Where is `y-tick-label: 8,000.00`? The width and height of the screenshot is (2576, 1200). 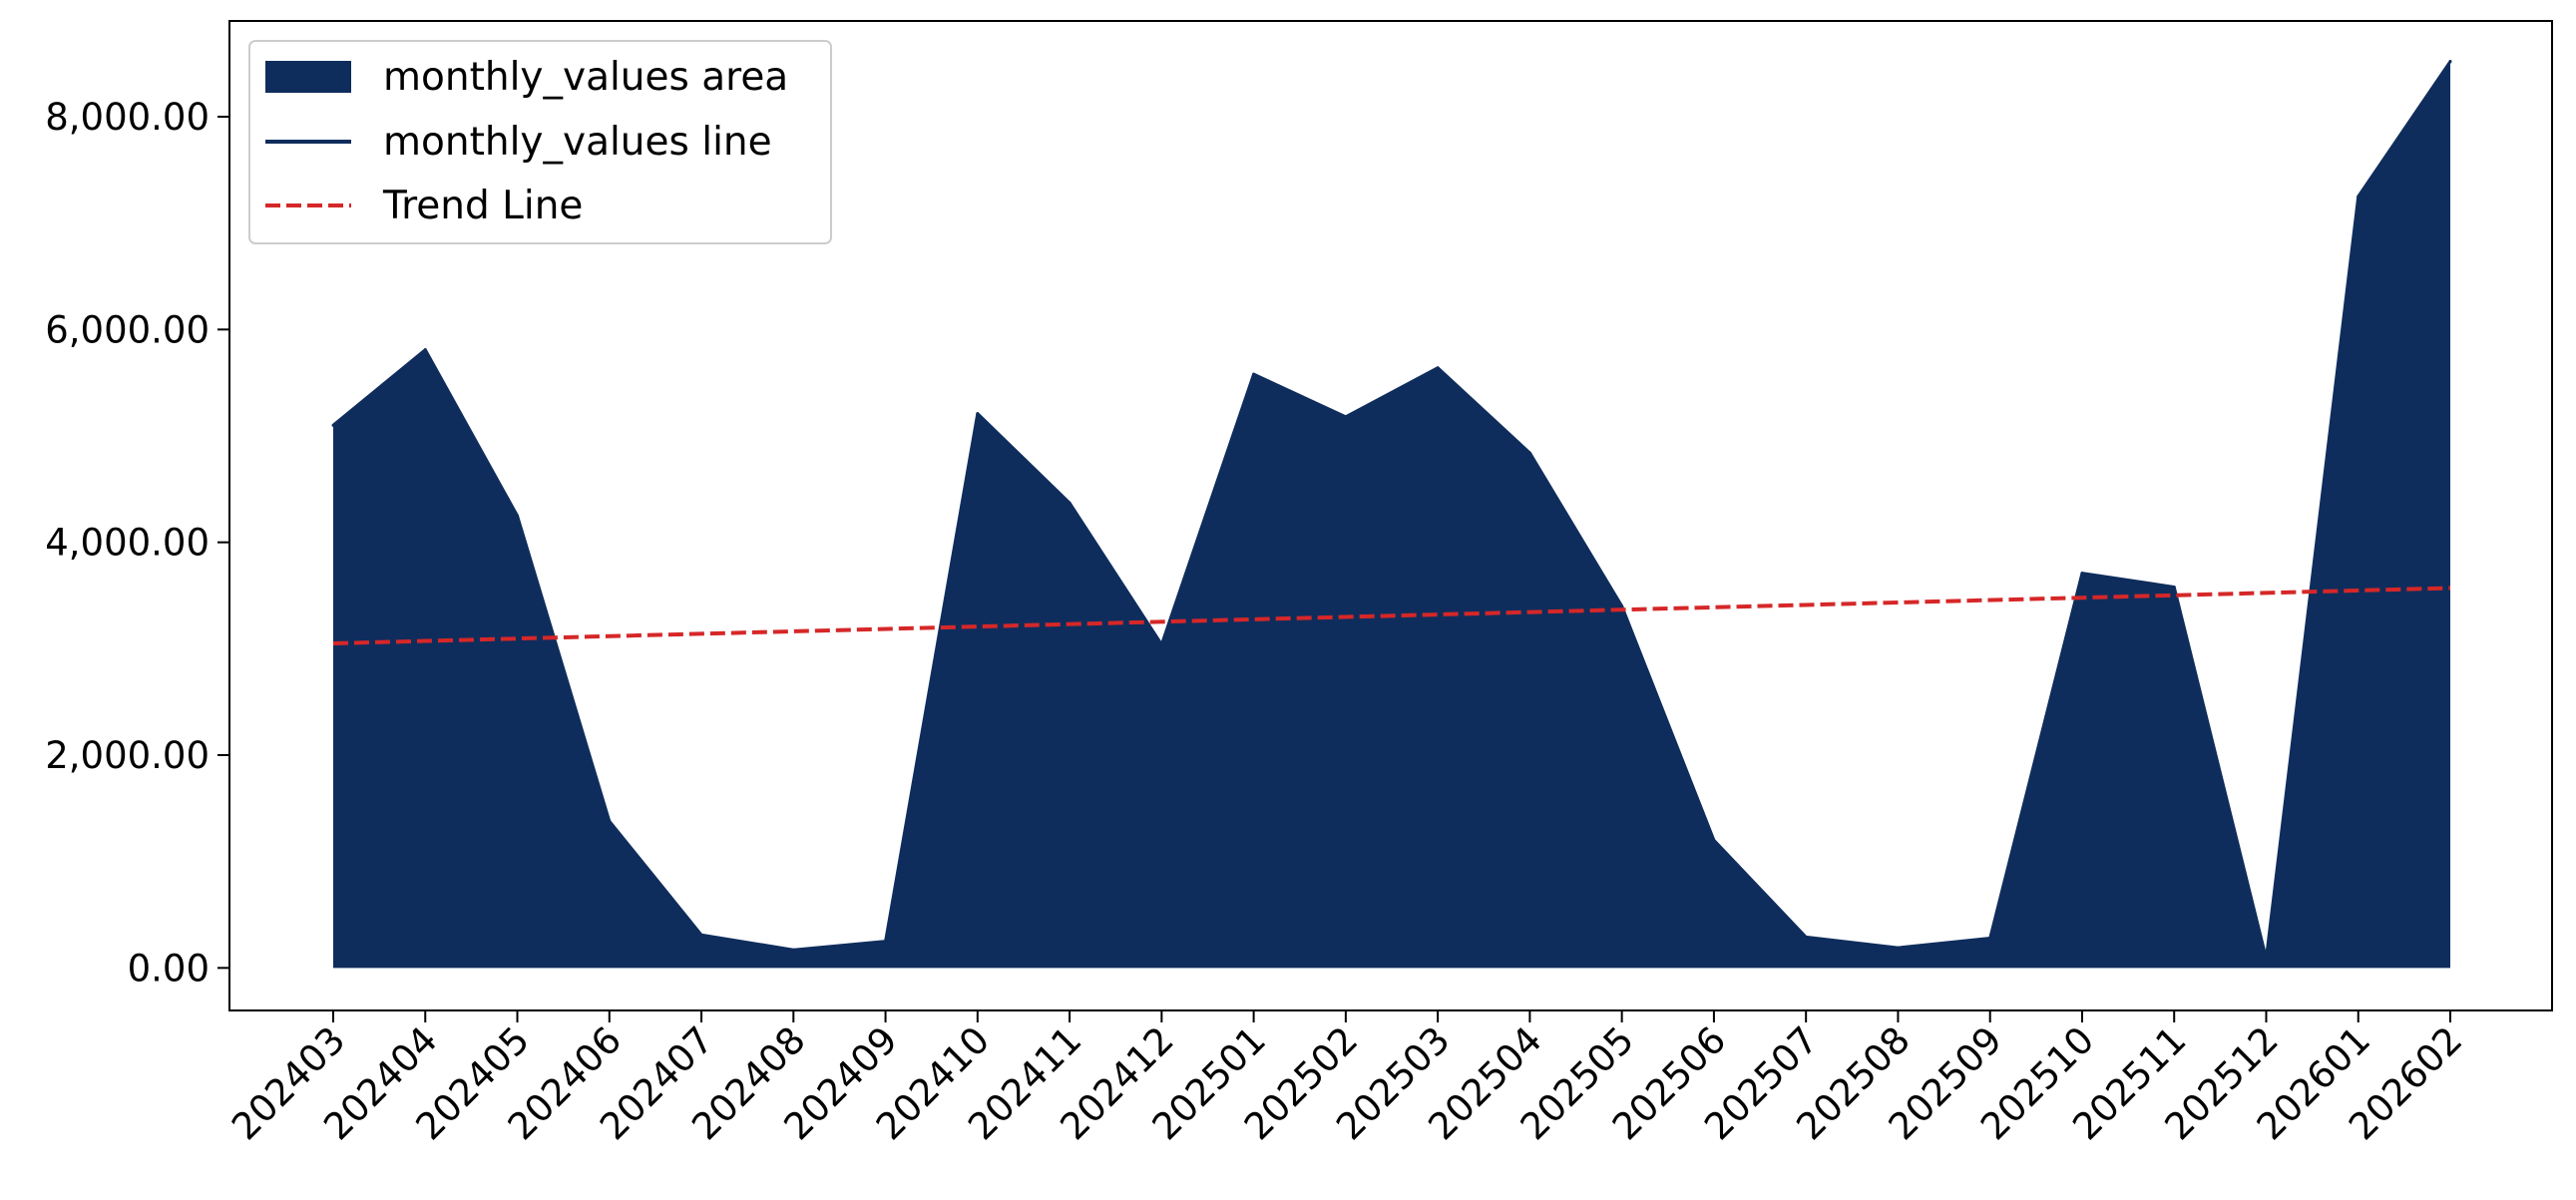
y-tick-label: 8,000.00 is located at coordinates (127, 117).